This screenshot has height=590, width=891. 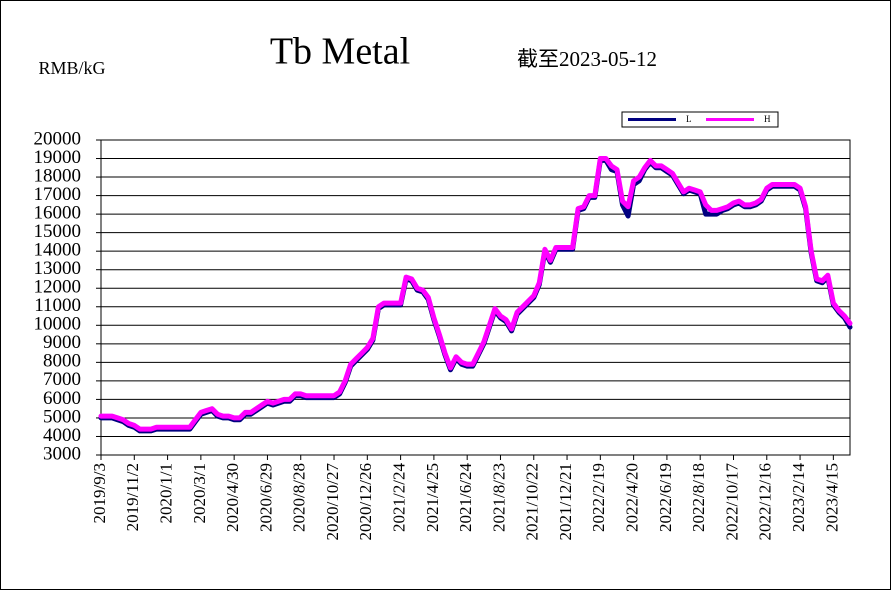 What do you see at coordinates (532, 501) in the screenshot?
I see `x-tick-label: 2021/10/22` at bounding box center [532, 501].